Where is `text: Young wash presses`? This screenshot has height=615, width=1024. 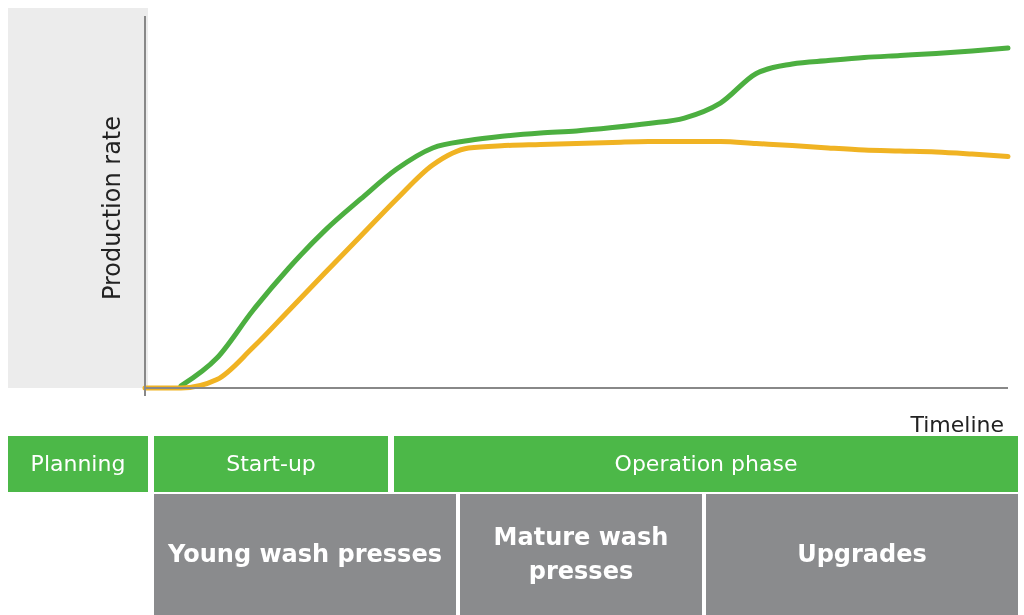
text: Young wash presses is located at coordinates (305, 554).